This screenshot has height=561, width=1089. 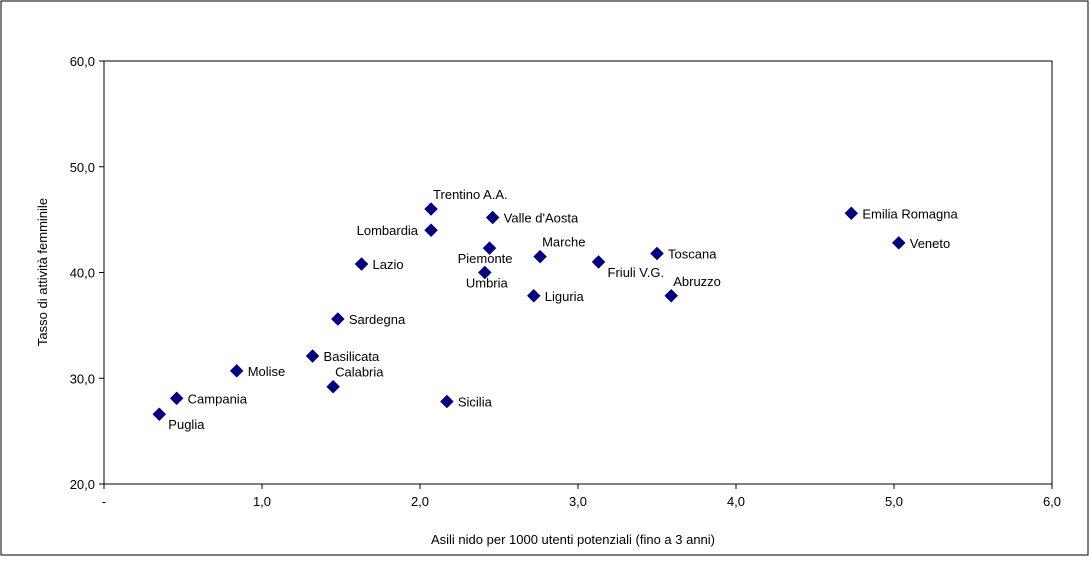 What do you see at coordinates (563, 242) in the screenshot?
I see `data-point-label: Marche` at bounding box center [563, 242].